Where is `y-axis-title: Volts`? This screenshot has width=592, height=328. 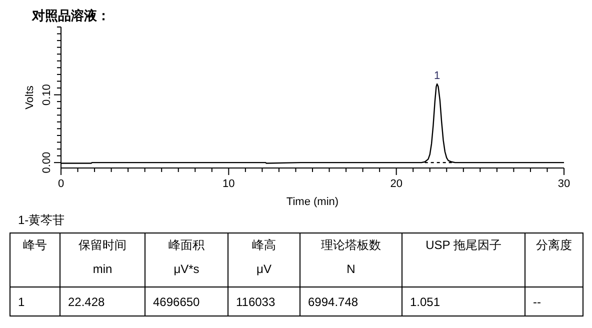 y-axis-title: Volts is located at coordinates (30, 97).